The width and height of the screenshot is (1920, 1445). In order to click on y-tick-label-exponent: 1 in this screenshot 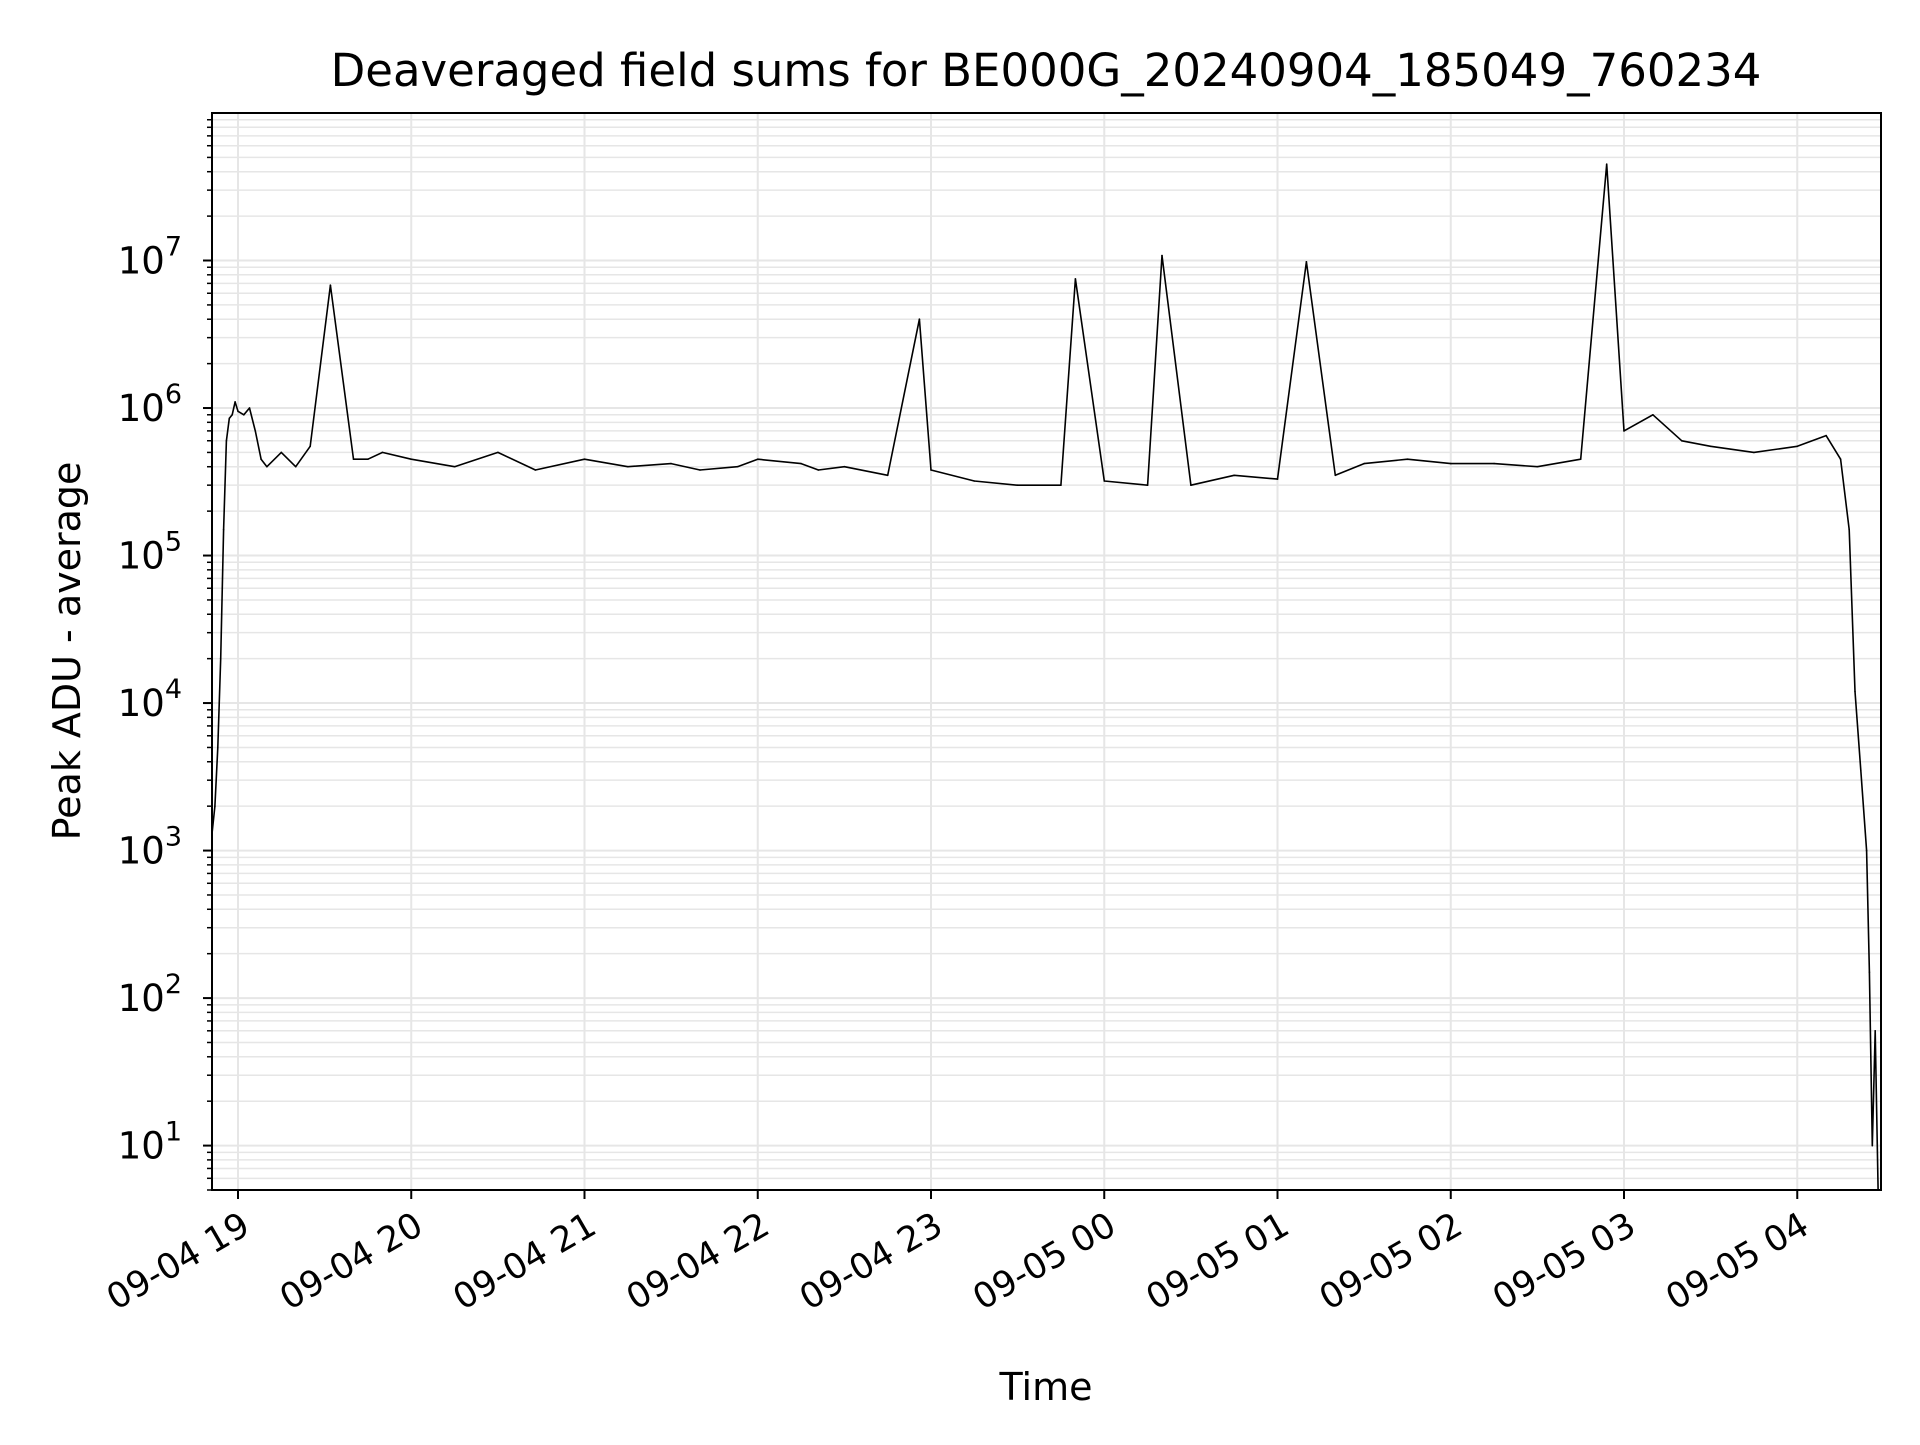, I will do `click(173, 1132)`.